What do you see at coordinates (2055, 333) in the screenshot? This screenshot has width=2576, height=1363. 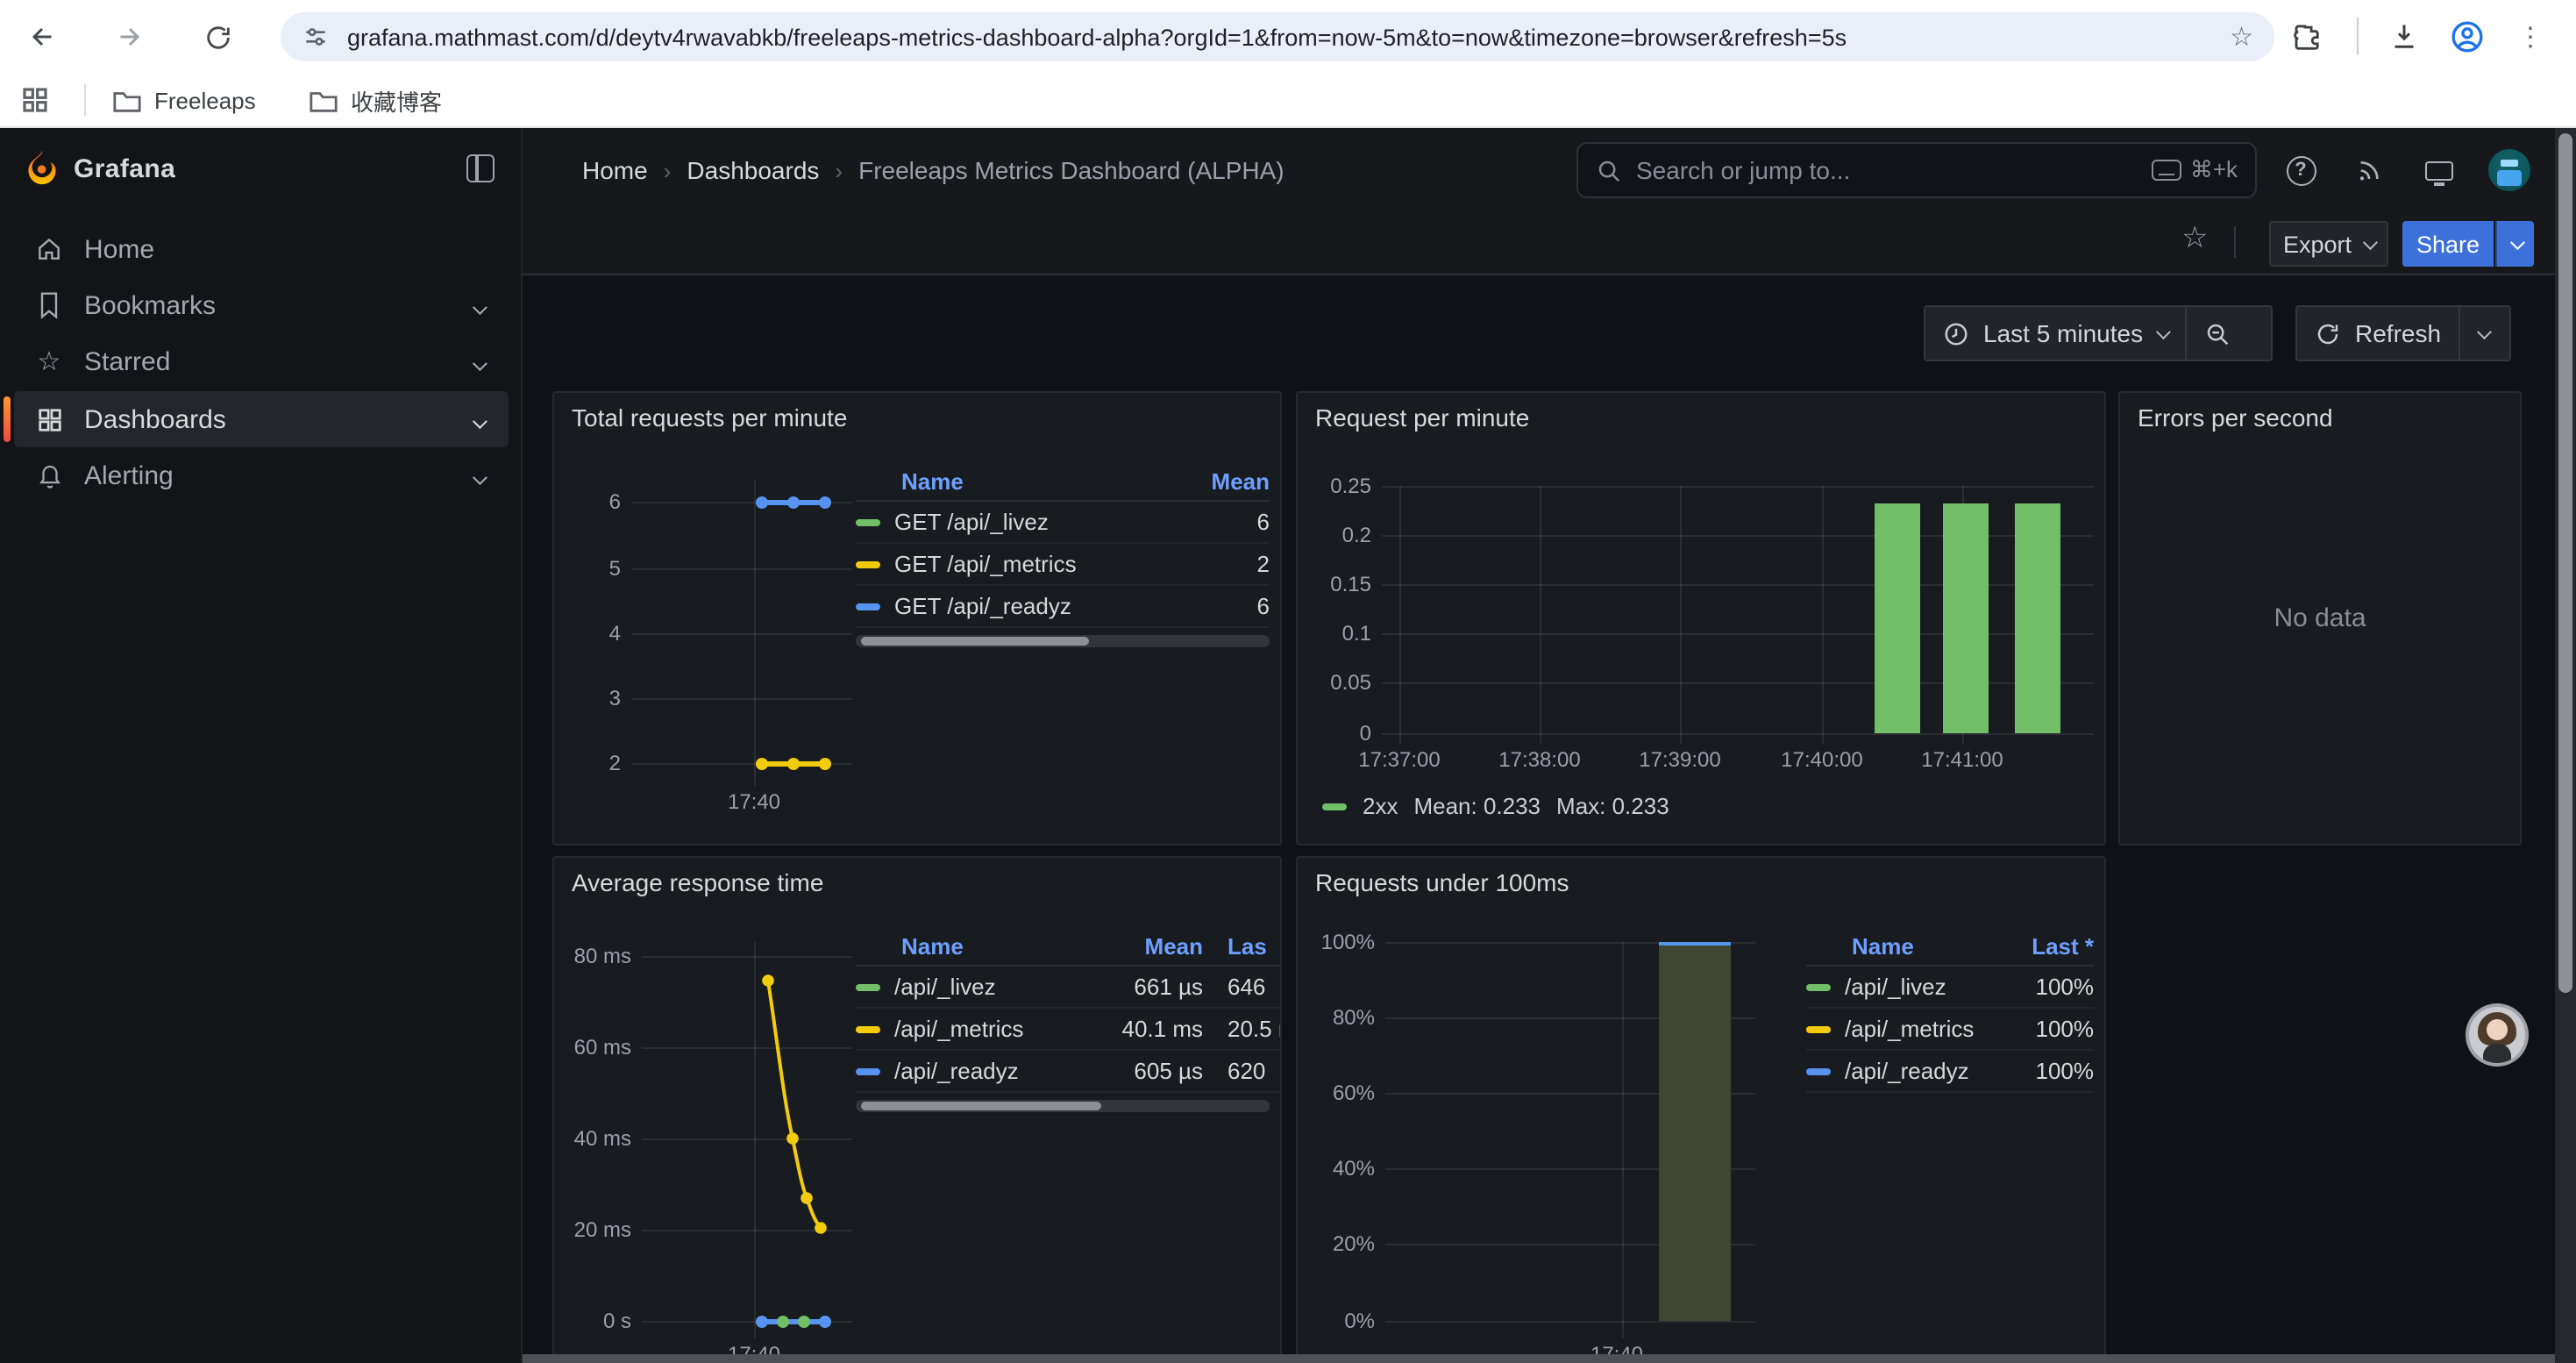 I see `time-range-picker: Last 5 minutes` at bounding box center [2055, 333].